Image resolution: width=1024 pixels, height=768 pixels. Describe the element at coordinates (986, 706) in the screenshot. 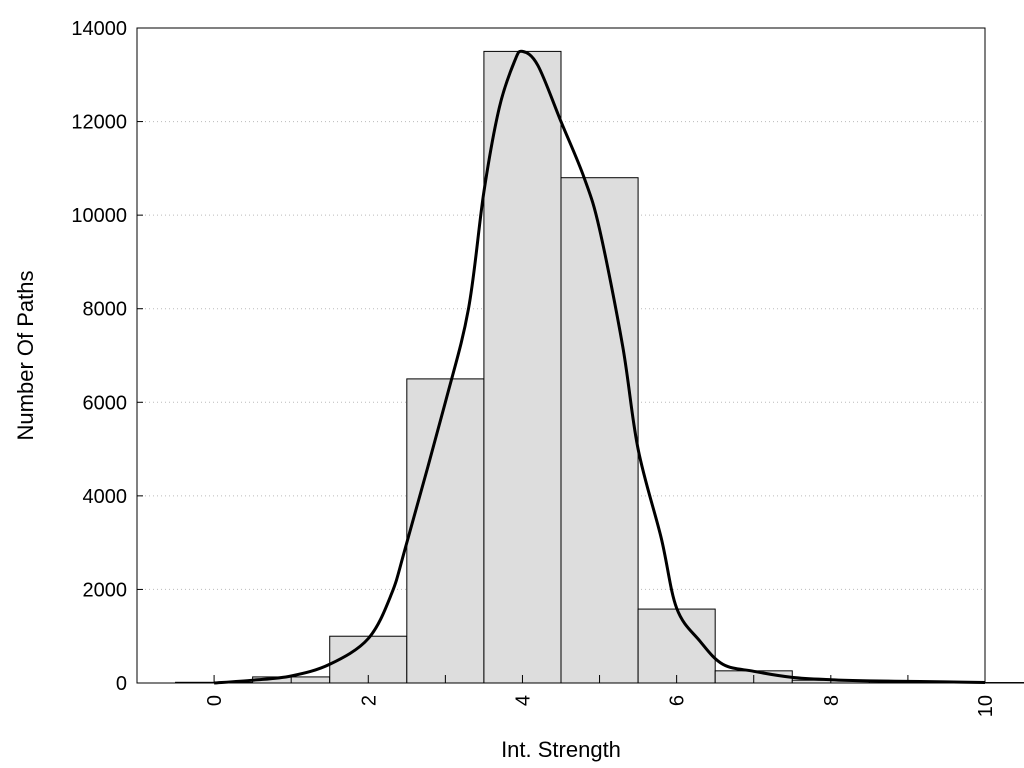

I see `x-tick-label: 10` at that location.